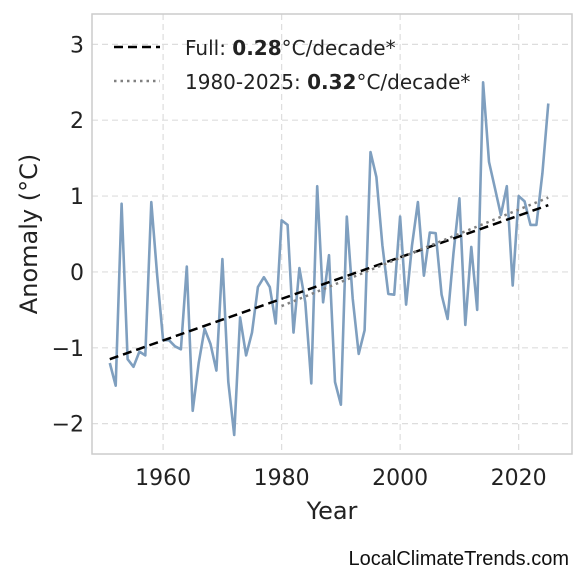 This screenshot has height=580, width=585. Describe the element at coordinates (400, 478) in the screenshot. I see `x-tick-label: 2000` at that location.